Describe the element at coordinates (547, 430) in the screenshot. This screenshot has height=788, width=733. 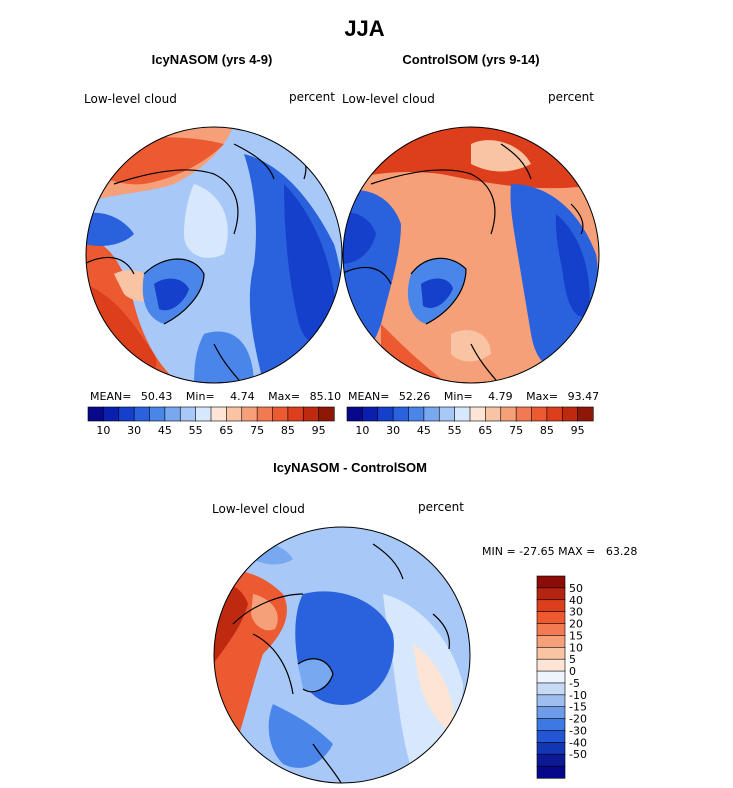
I see `colorbar-tick-label: 85` at that location.